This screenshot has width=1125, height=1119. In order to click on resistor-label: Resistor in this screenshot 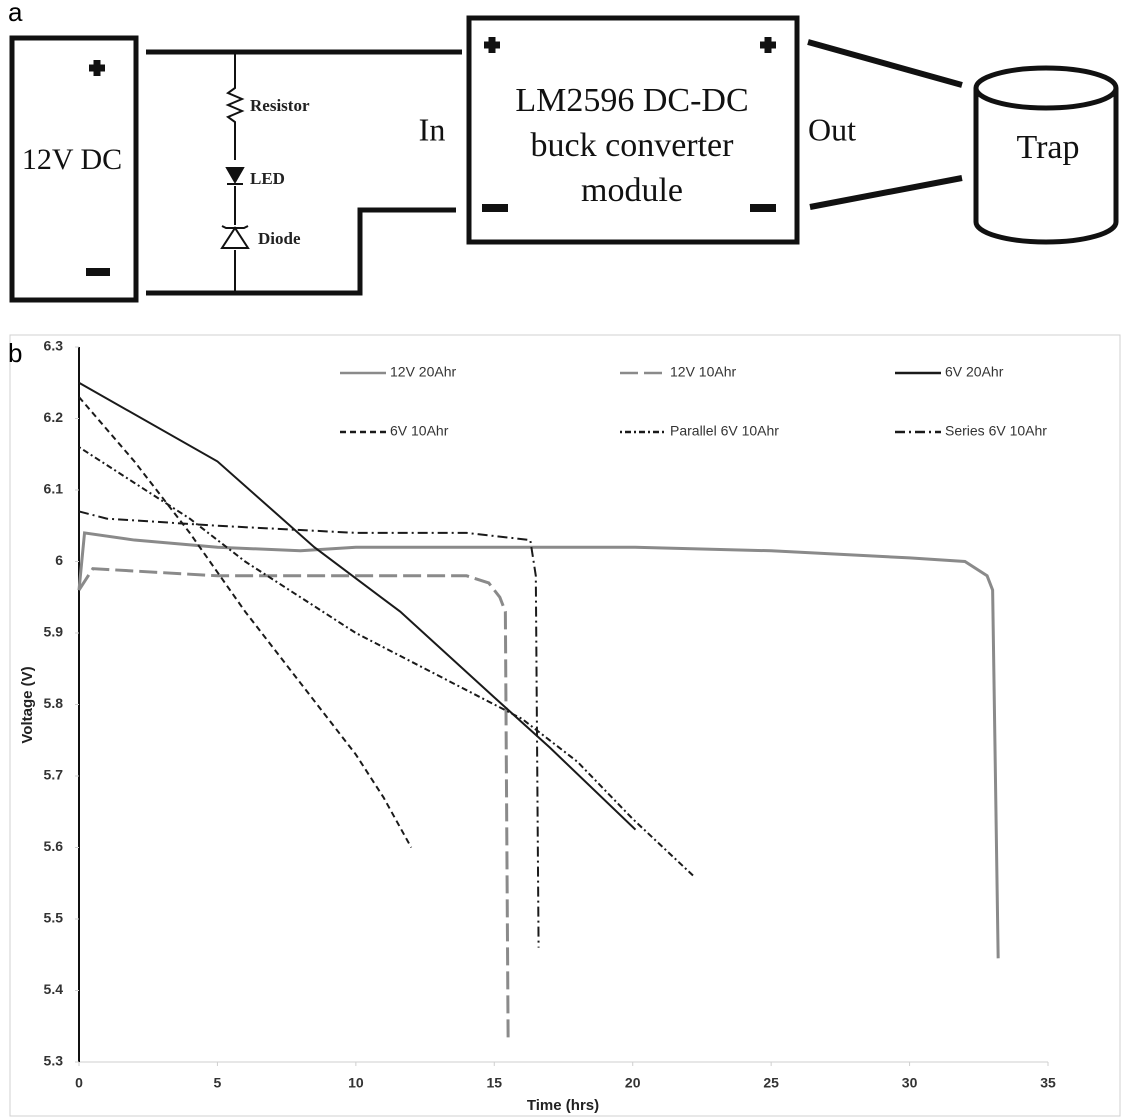, I will do `click(280, 105)`.